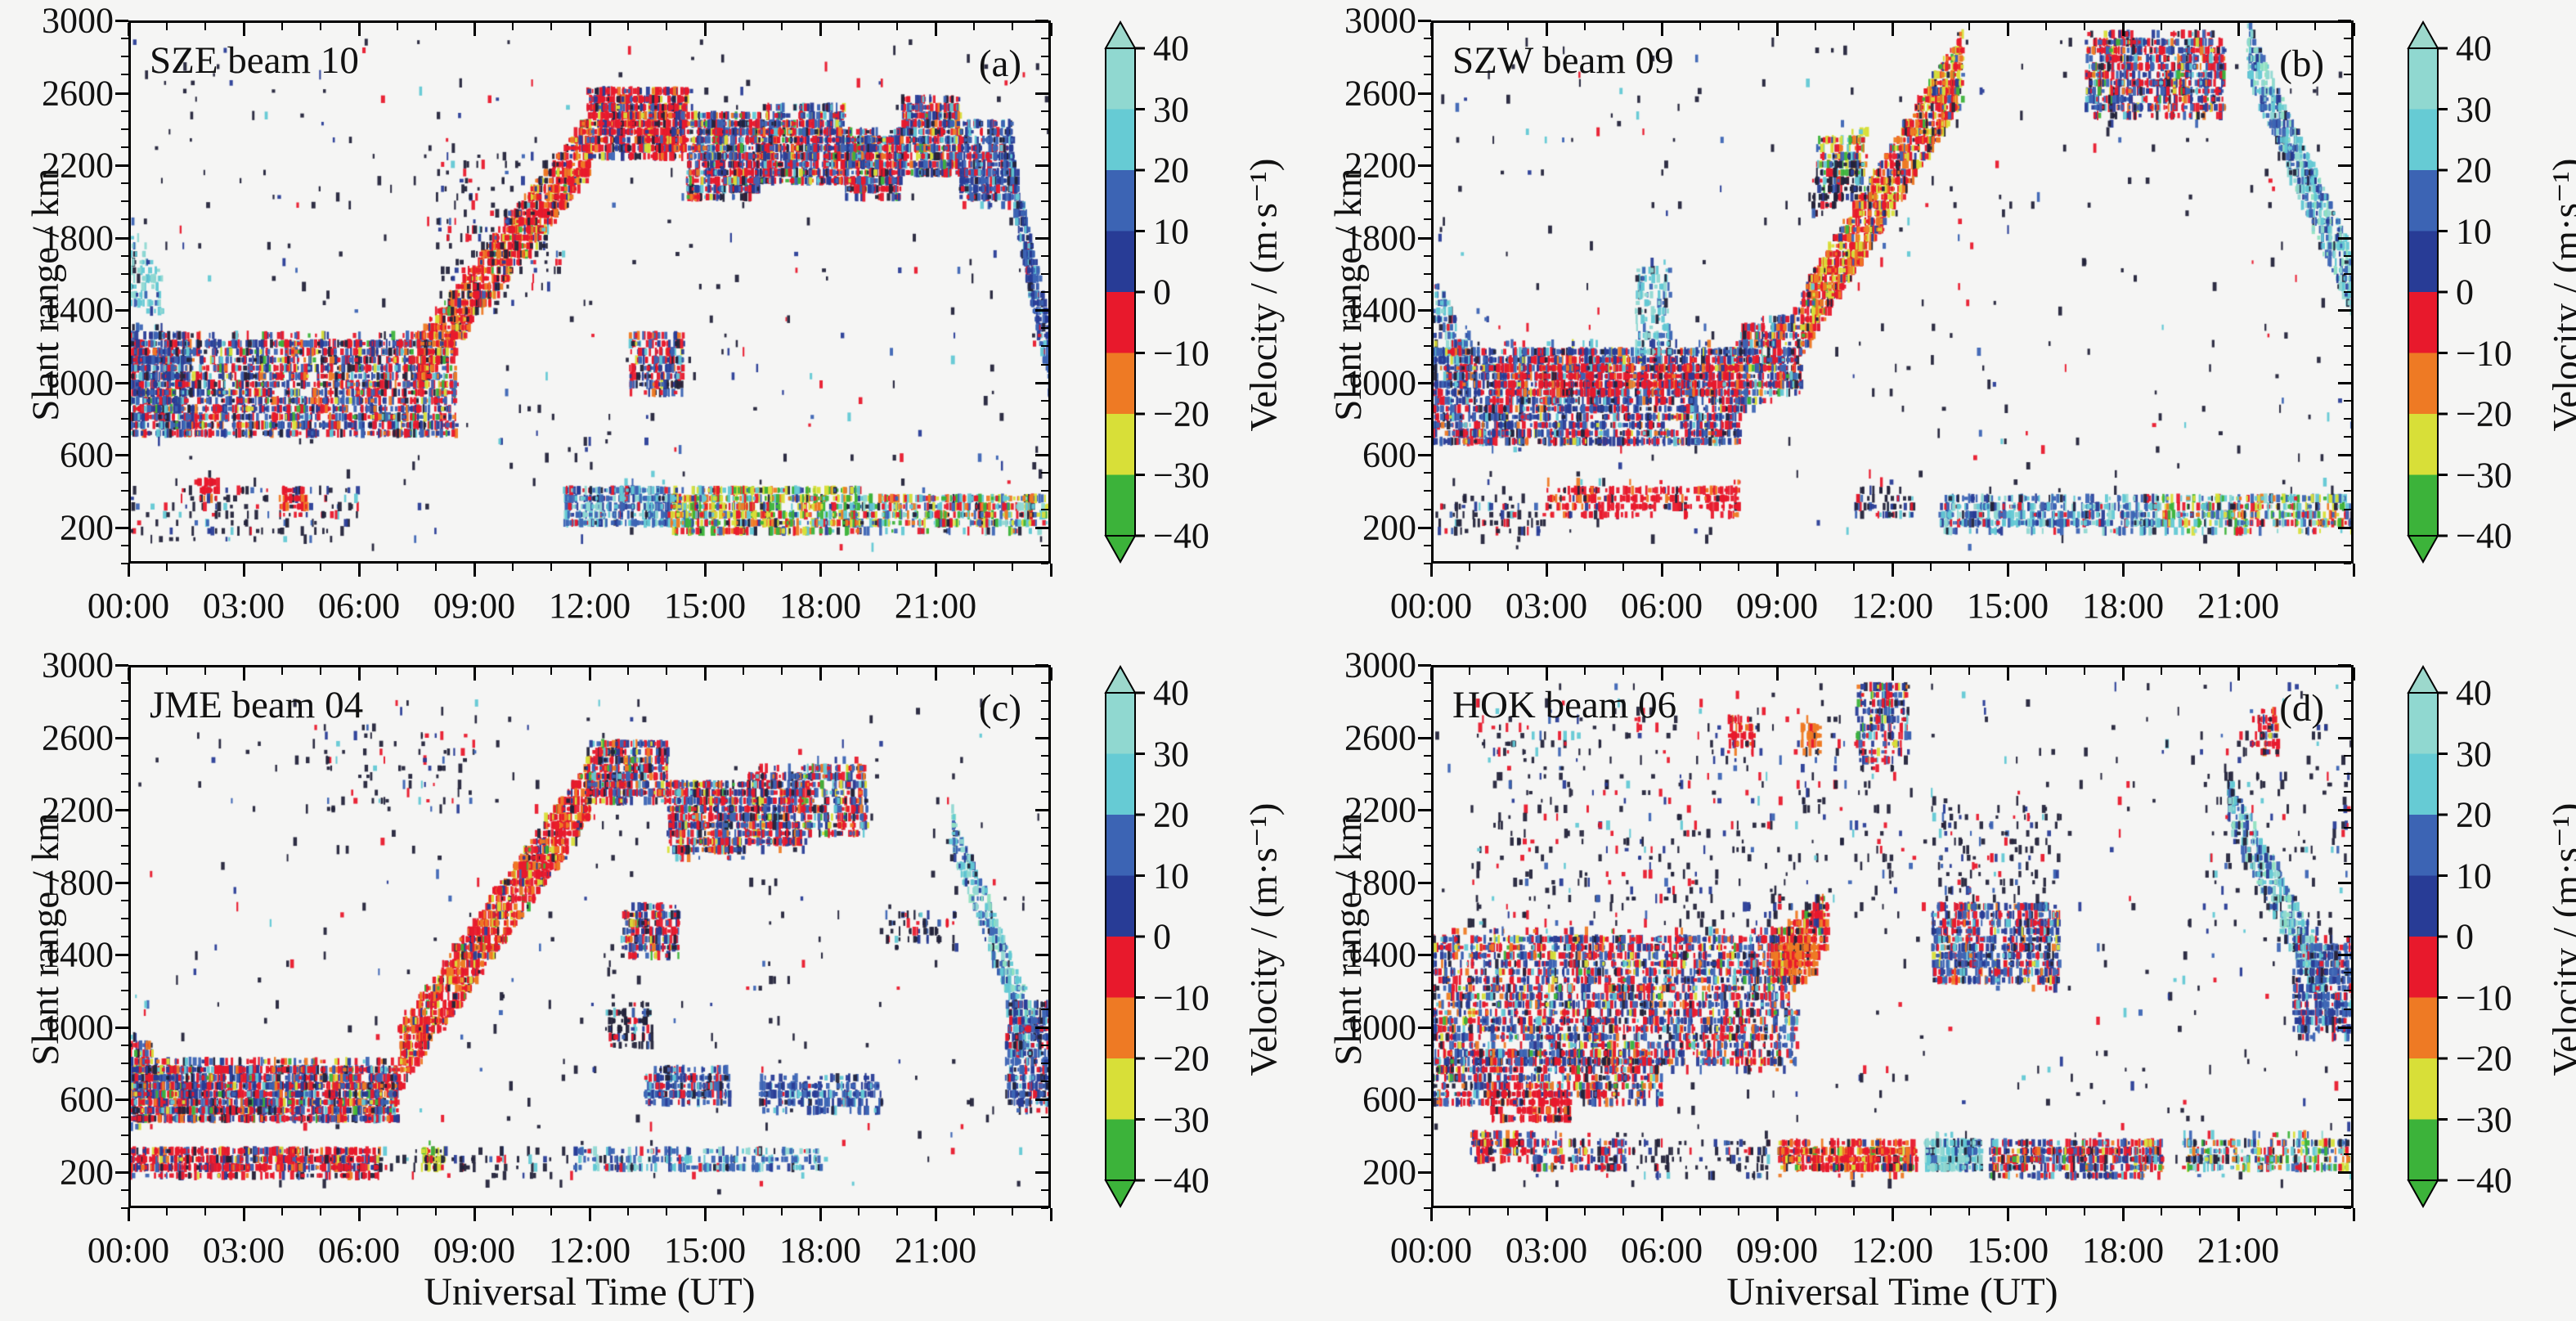  I want to click on colorbar-tick-label: 0, so click(1162, 292).